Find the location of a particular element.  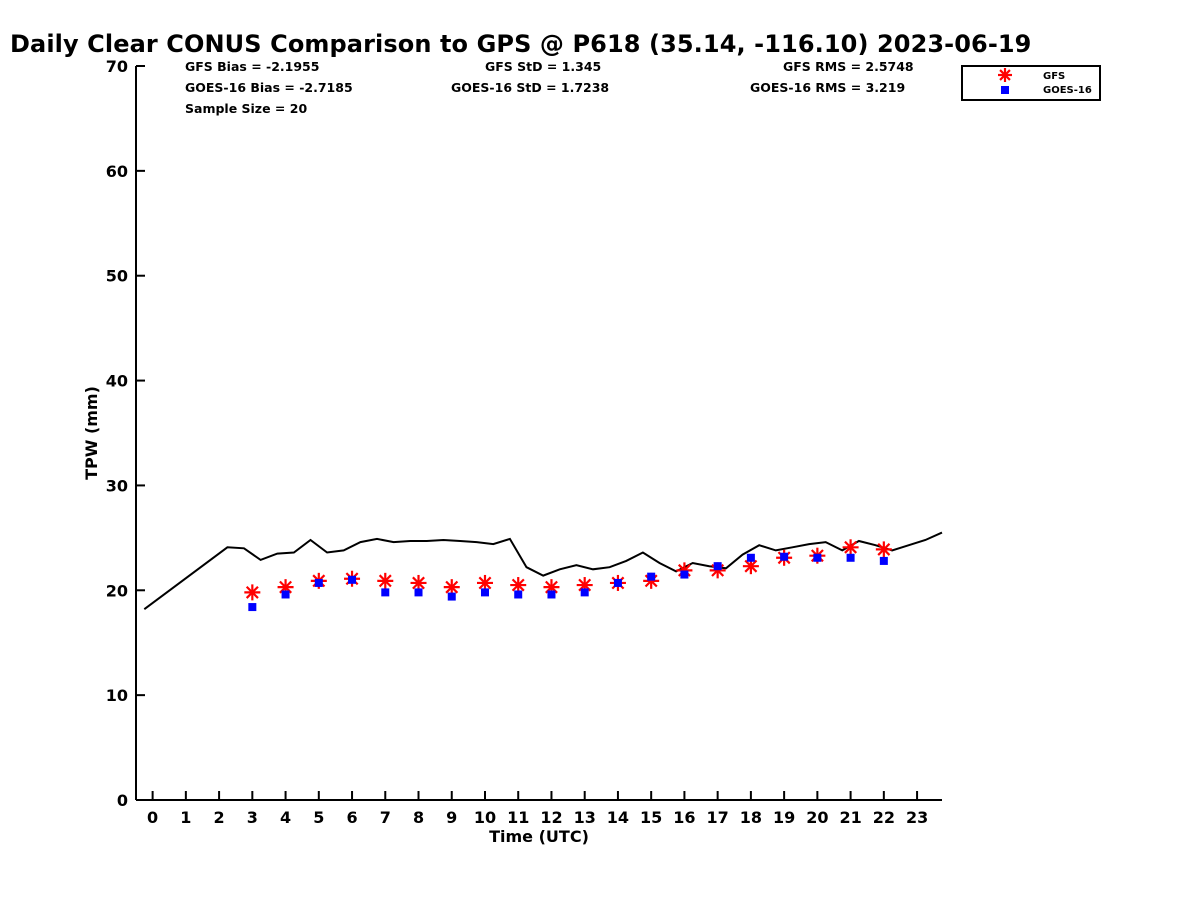

x-tick-label: 7 is located at coordinates (385, 817).